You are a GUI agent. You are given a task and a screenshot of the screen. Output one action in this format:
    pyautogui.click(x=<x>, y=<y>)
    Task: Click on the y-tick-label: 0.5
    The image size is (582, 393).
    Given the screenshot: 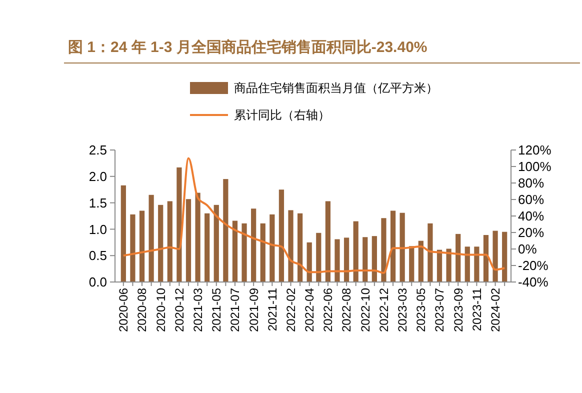 What is the action you would take?
    pyautogui.click(x=97, y=256)
    